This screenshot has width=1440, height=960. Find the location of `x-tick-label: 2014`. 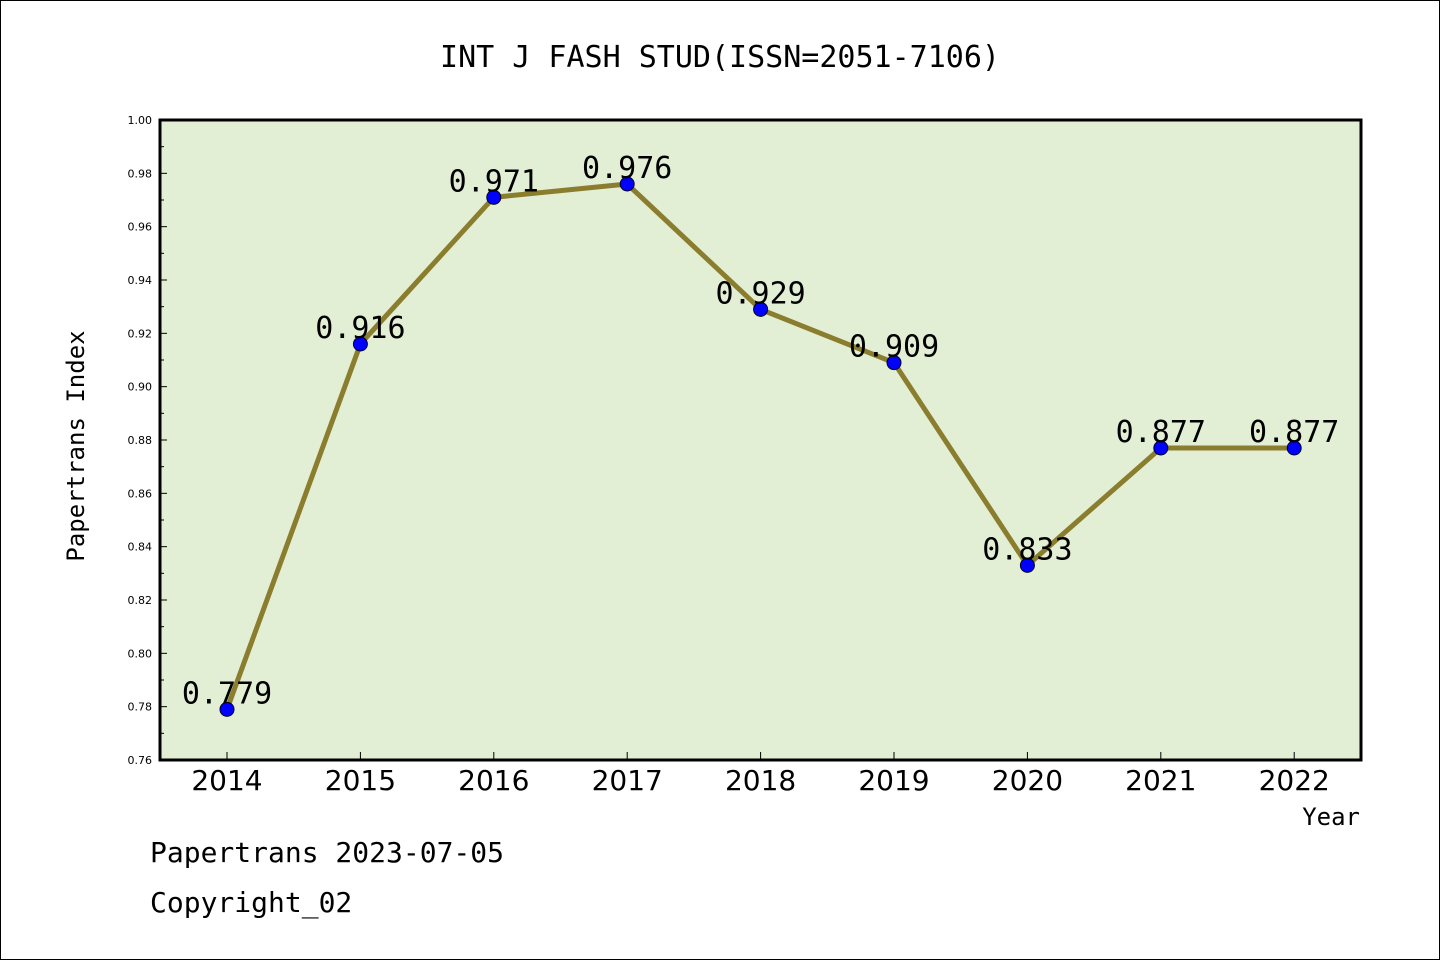

x-tick-label: 2014 is located at coordinates (226, 780).